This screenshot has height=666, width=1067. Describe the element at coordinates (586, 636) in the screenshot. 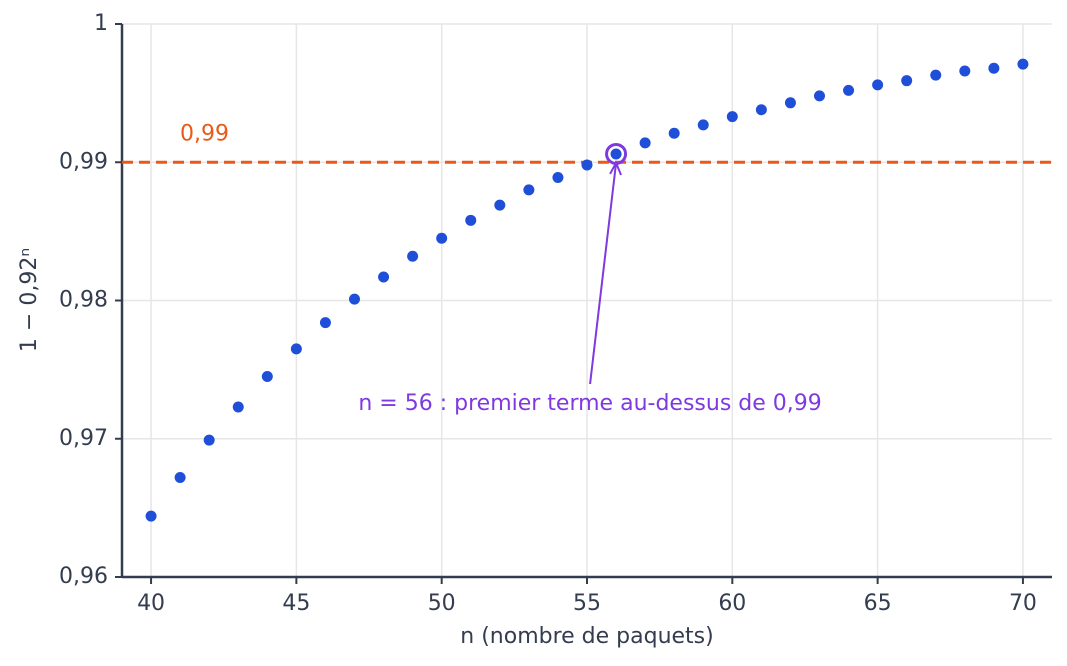

I see `x-axis-label: n (nombre de paquets)` at that location.